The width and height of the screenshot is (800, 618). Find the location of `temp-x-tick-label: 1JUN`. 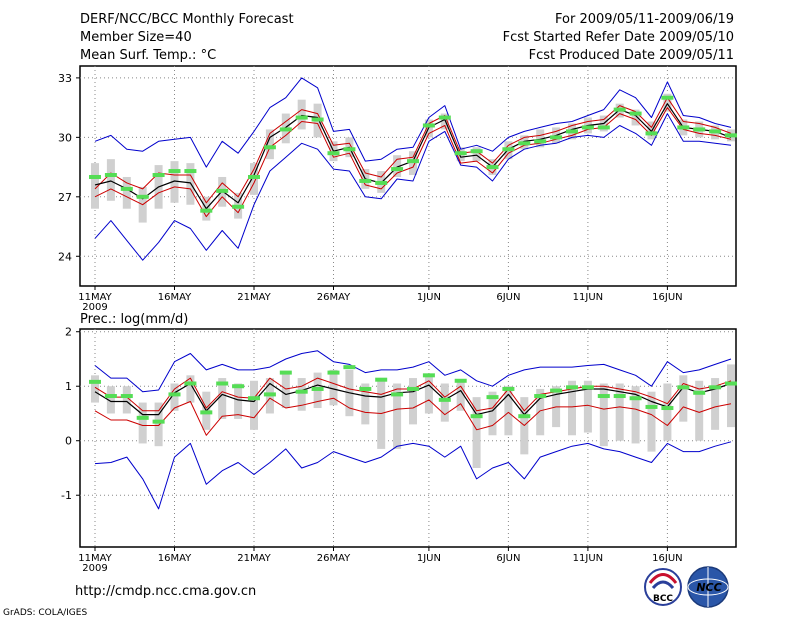

temp-x-tick-label: 1JUN is located at coordinates (429, 297).